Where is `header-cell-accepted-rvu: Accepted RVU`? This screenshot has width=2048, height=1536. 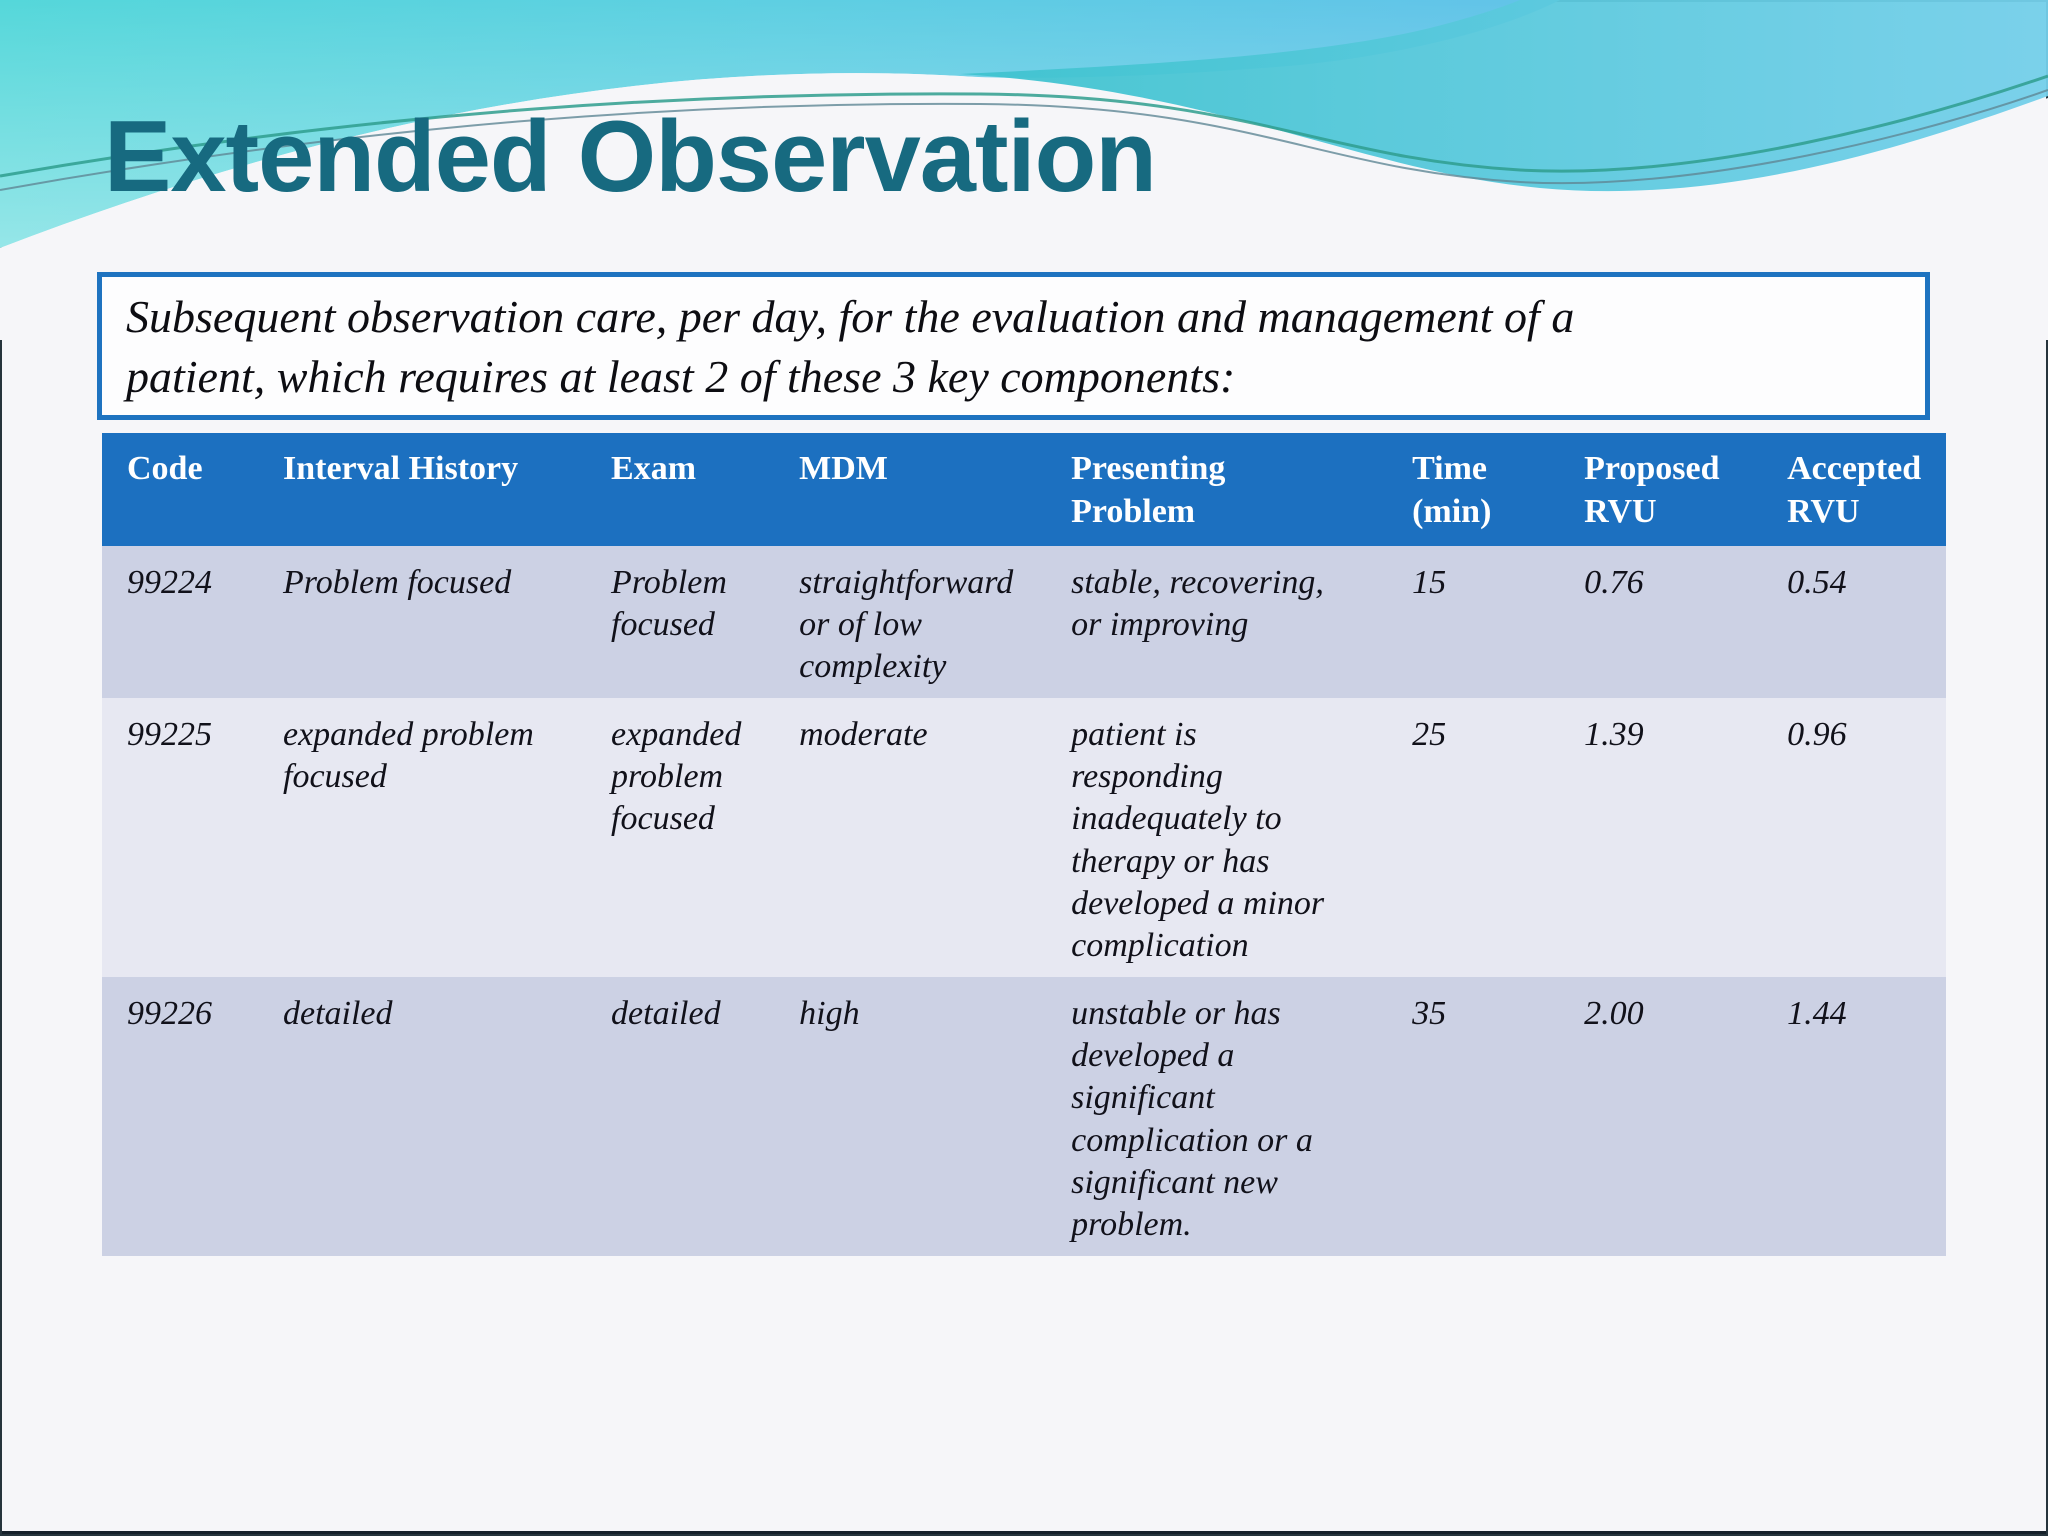
header-cell-accepted-rvu: Accepted RVU is located at coordinates (1854, 489).